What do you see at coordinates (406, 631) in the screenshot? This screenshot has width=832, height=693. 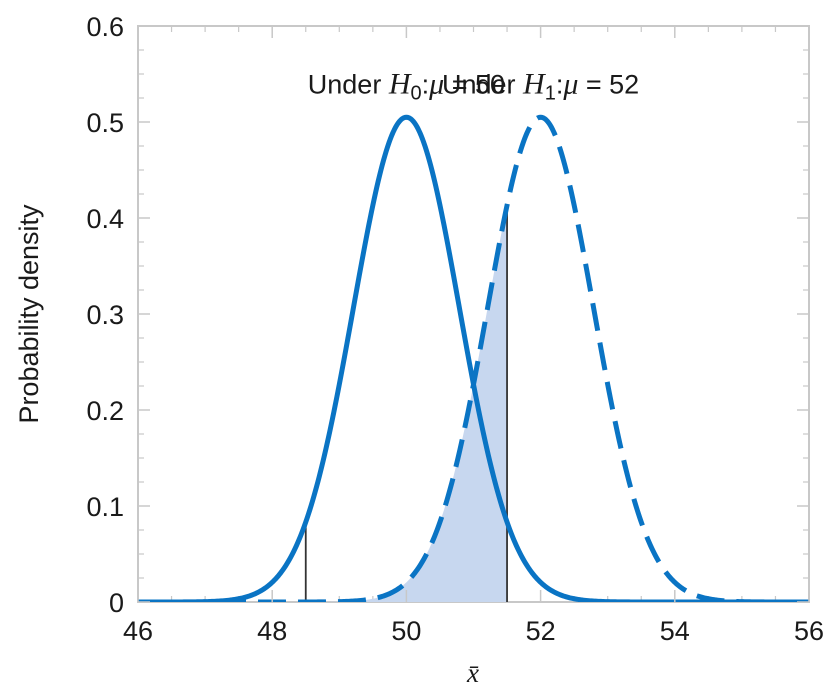 I see `x-tick-label: 50` at bounding box center [406, 631].